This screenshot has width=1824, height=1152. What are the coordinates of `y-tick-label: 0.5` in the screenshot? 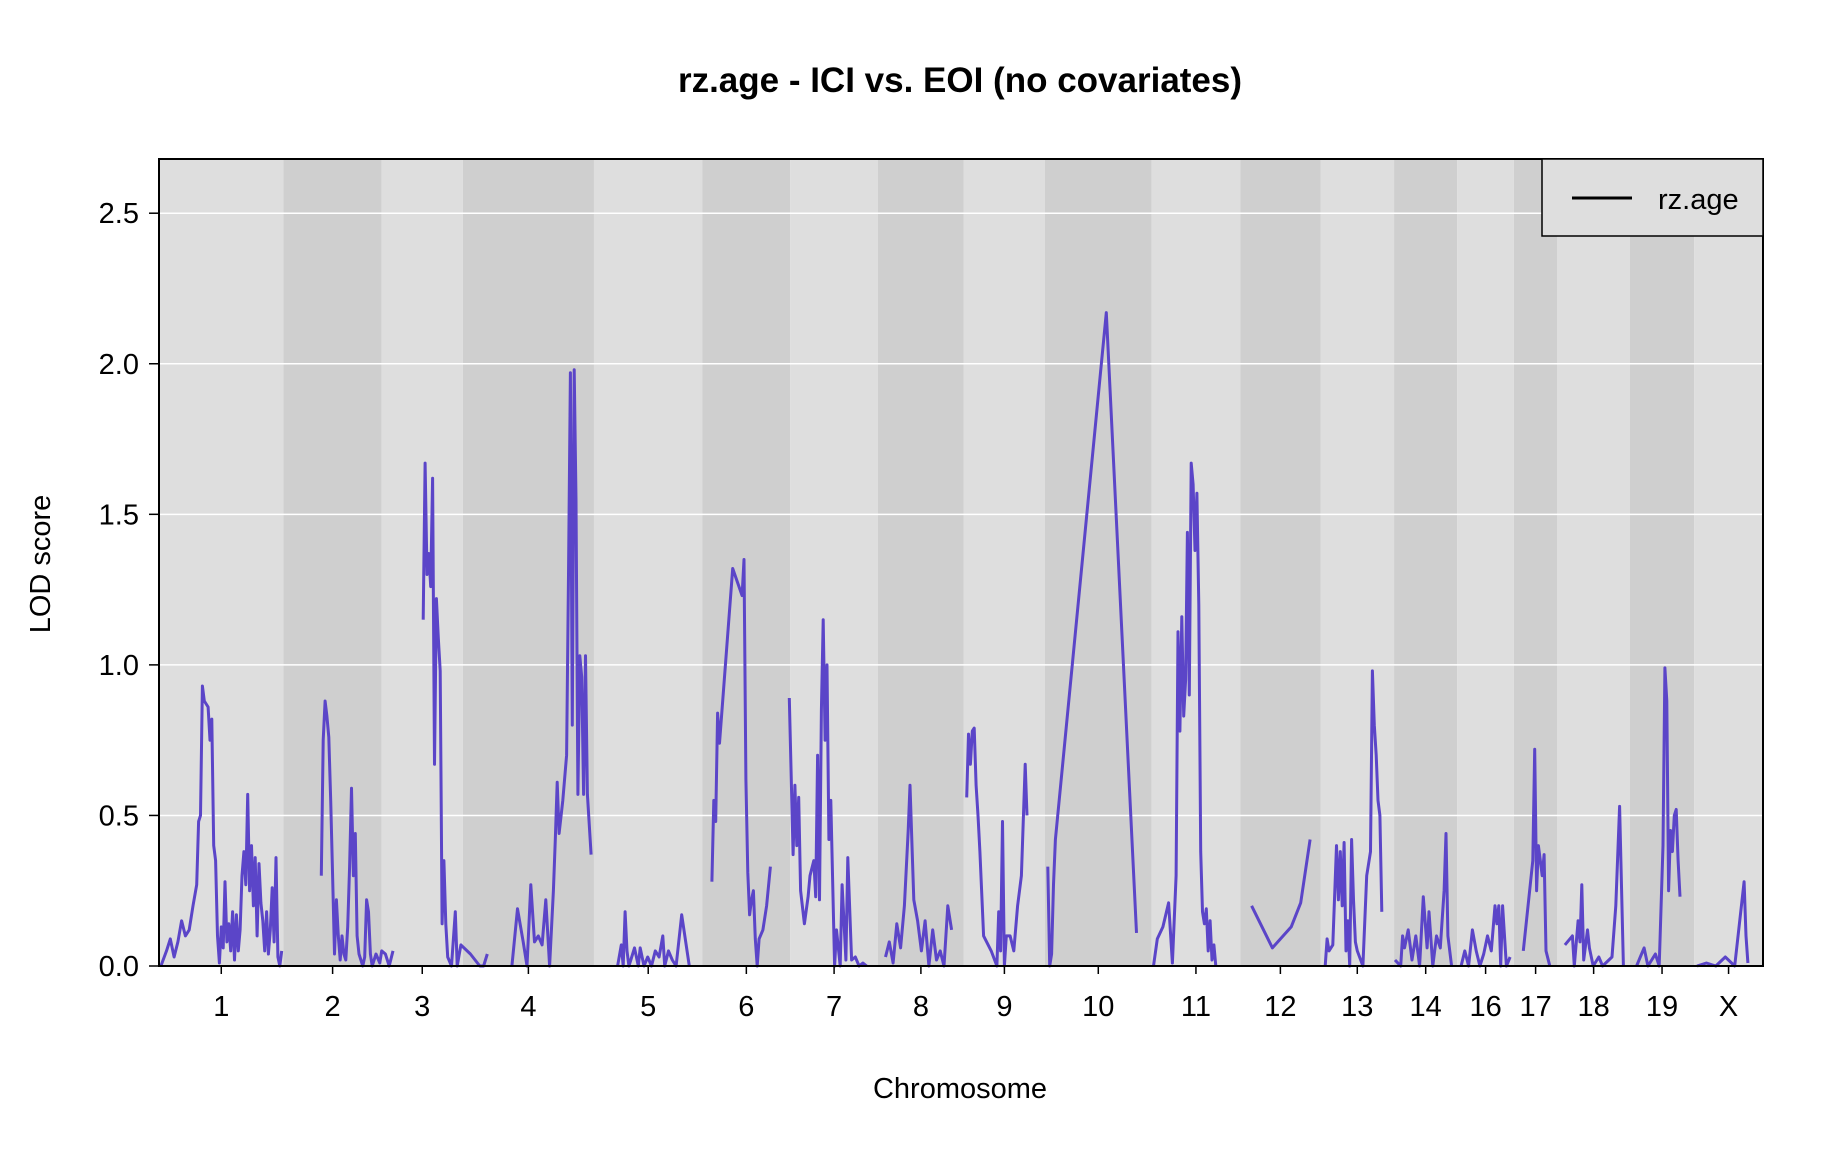 It's located at (119, 816).